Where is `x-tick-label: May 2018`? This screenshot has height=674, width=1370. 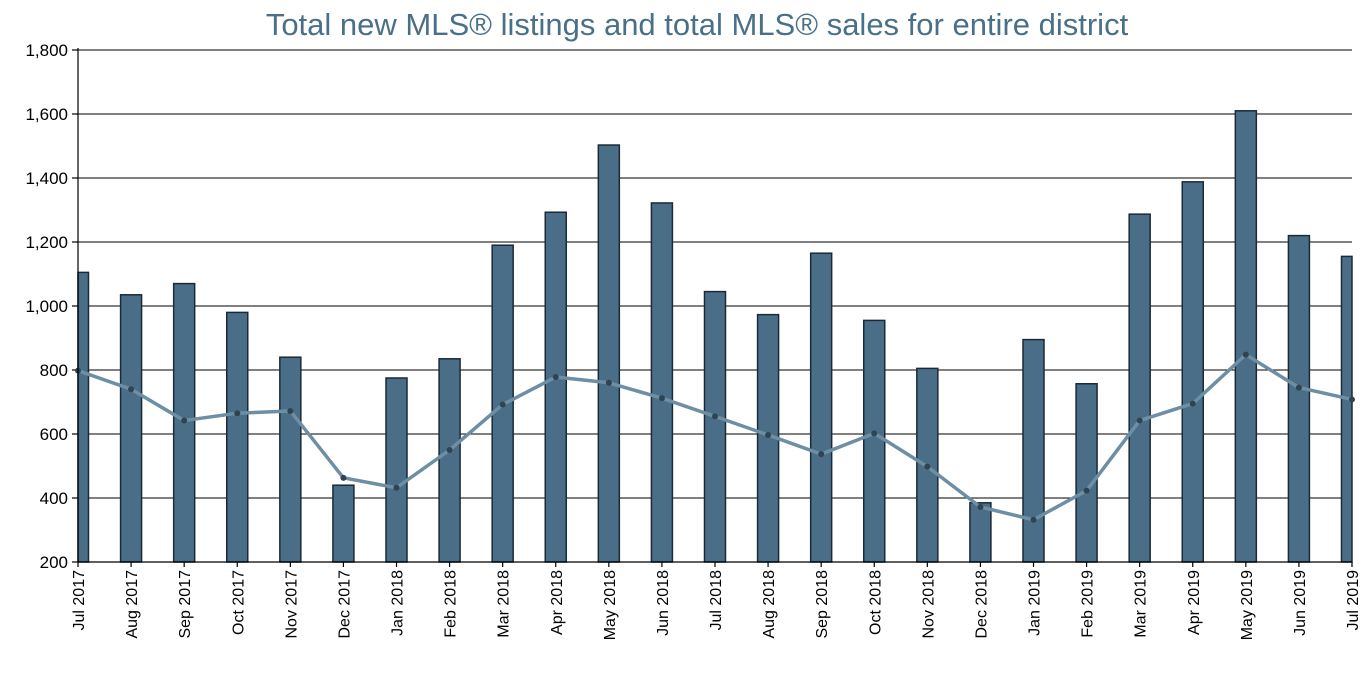
x-tick-label: May 2018 is located at coordinates (610, 605).